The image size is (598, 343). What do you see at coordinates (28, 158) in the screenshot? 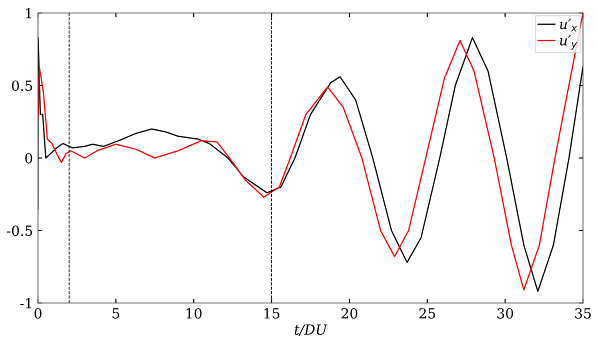
I see `y-tick-label: 0` at bounding box center [28, 158].